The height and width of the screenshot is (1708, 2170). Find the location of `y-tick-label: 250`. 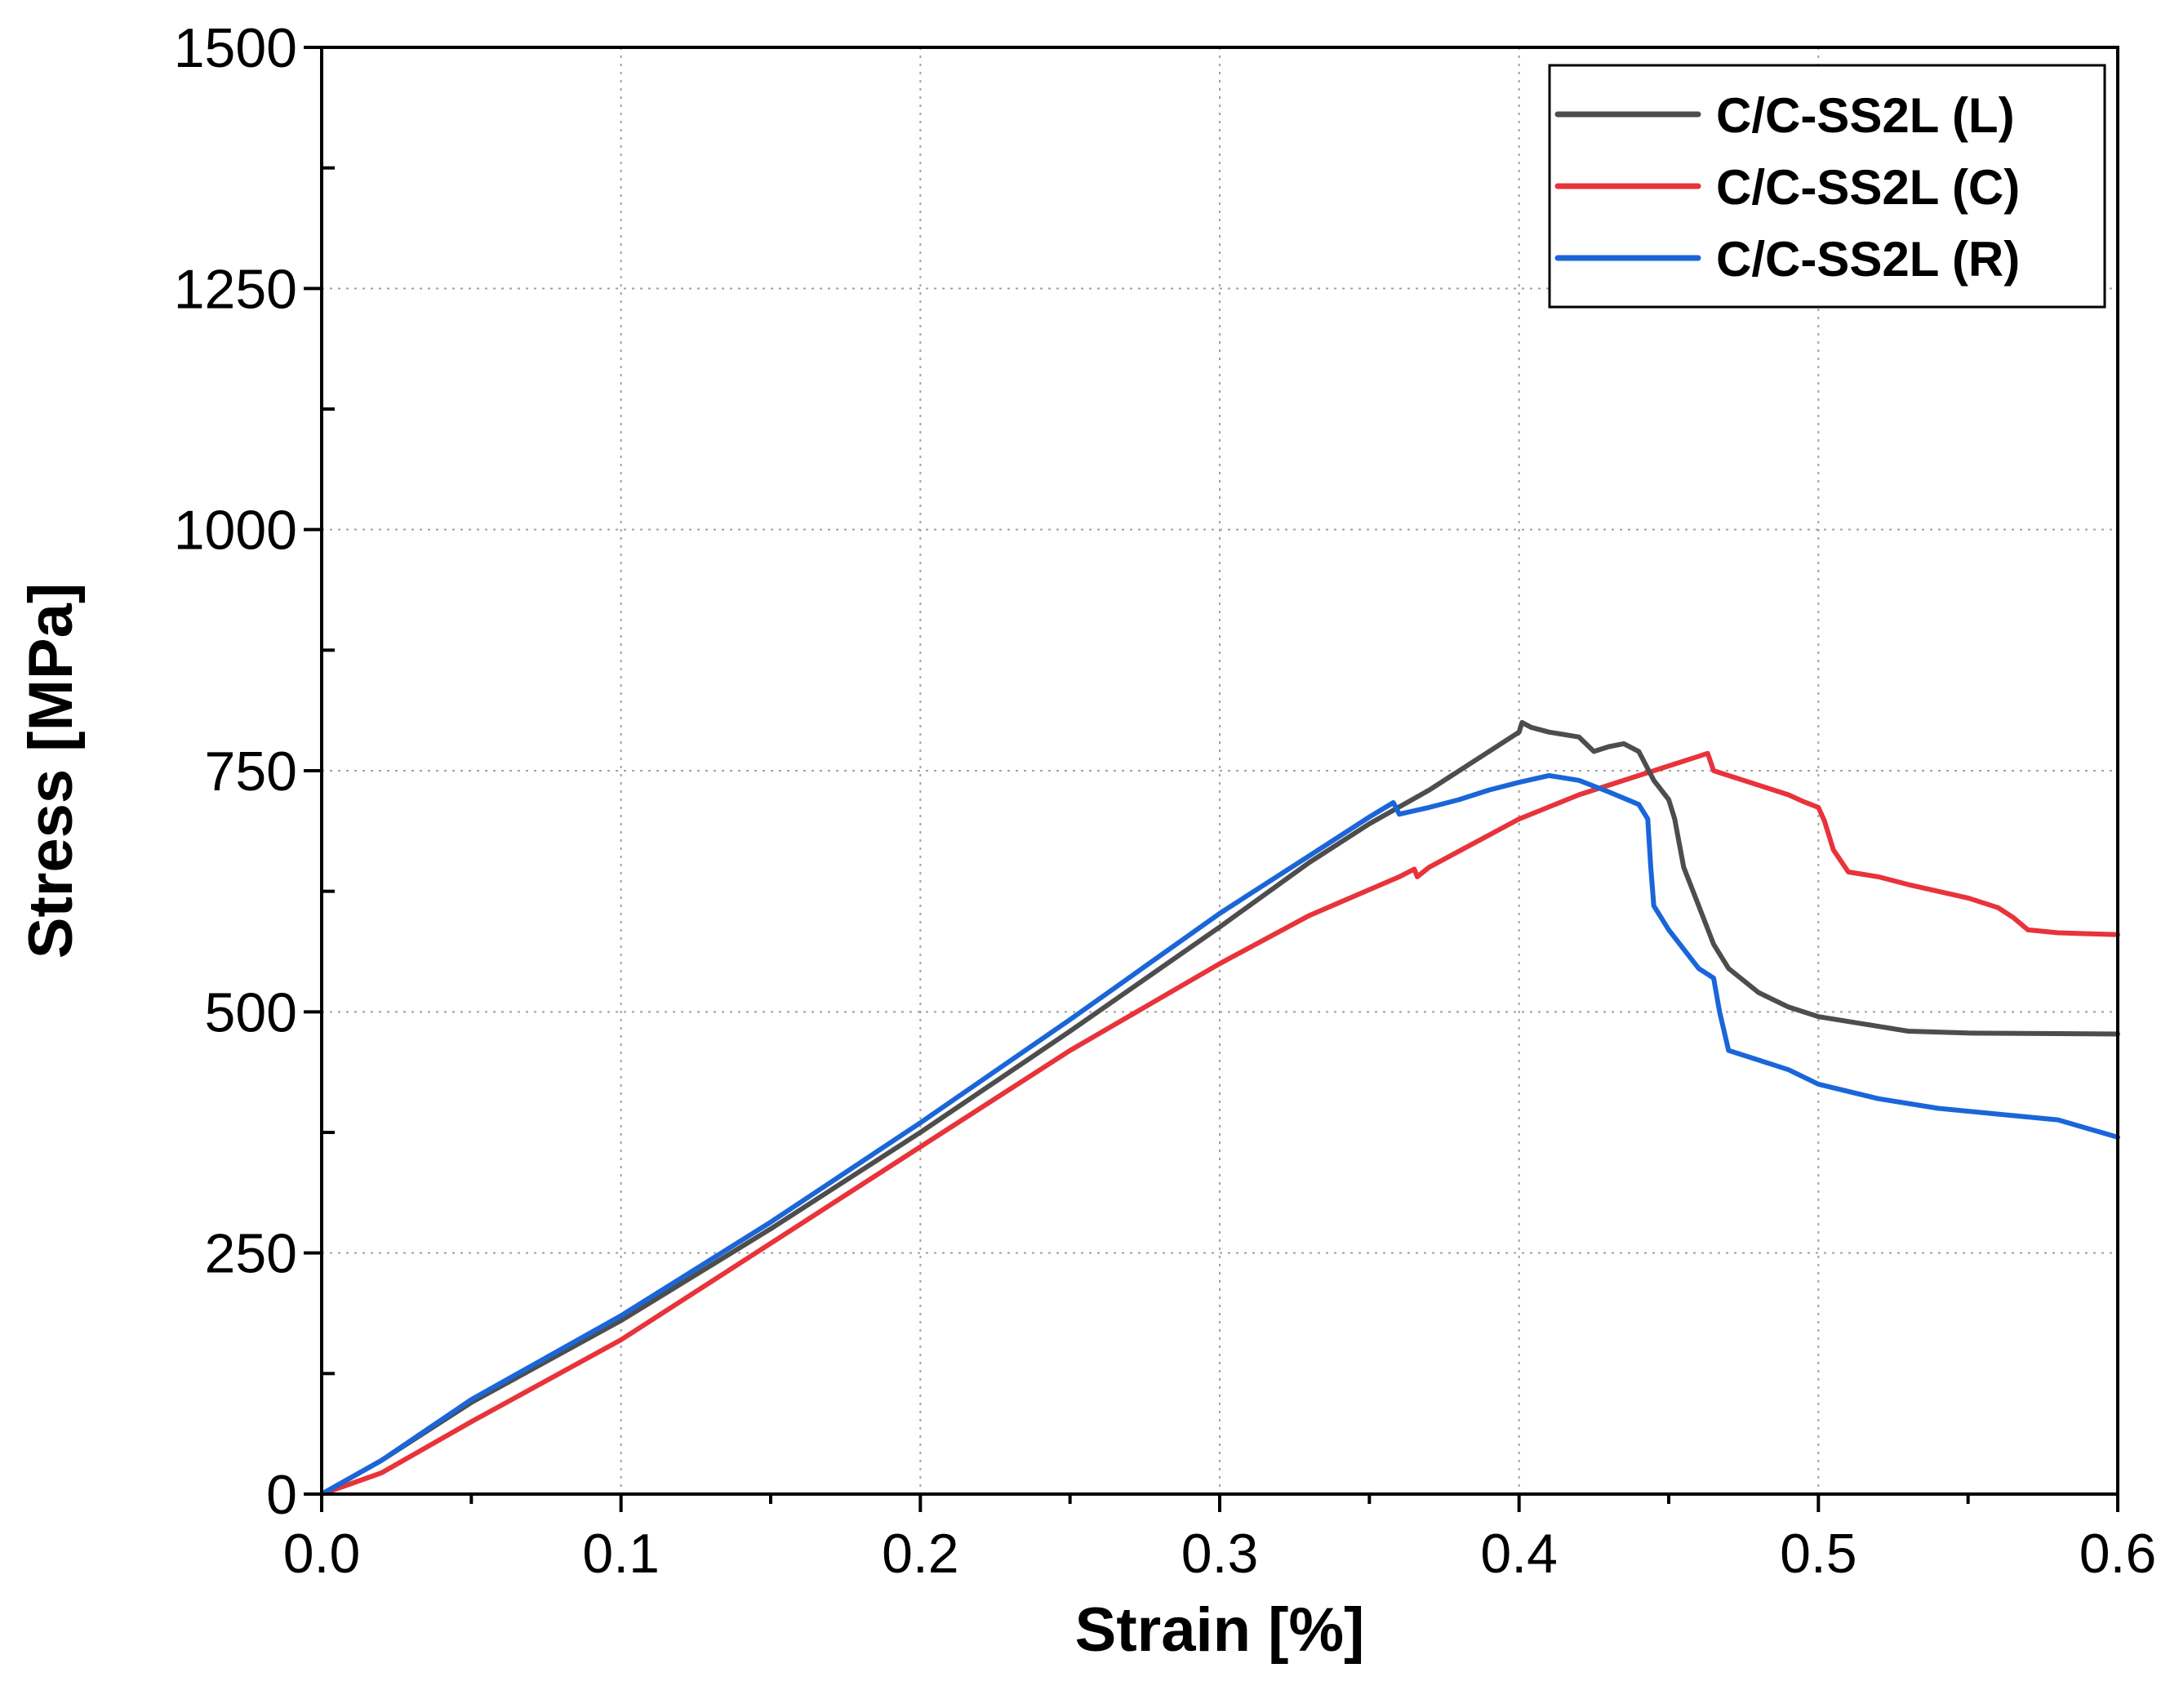

y-tick-label: 250 is located at coordinates (251, 1254).